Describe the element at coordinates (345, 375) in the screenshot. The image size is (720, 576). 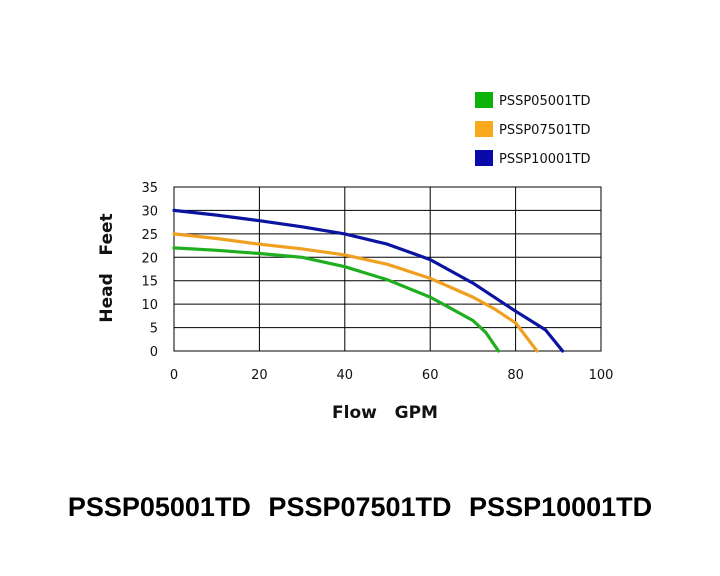
I see `x-tick-label: 40` at that location.